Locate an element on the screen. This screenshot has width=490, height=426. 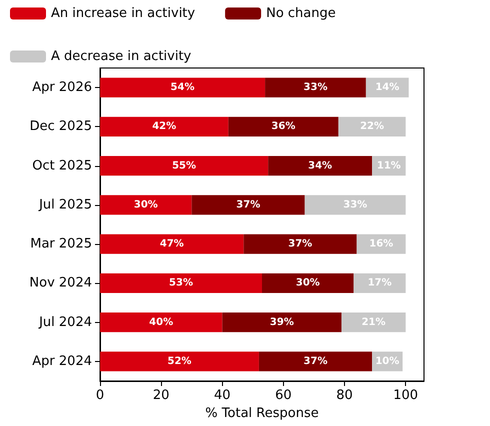
data-label: 42% is located at coordinates (164, 126).